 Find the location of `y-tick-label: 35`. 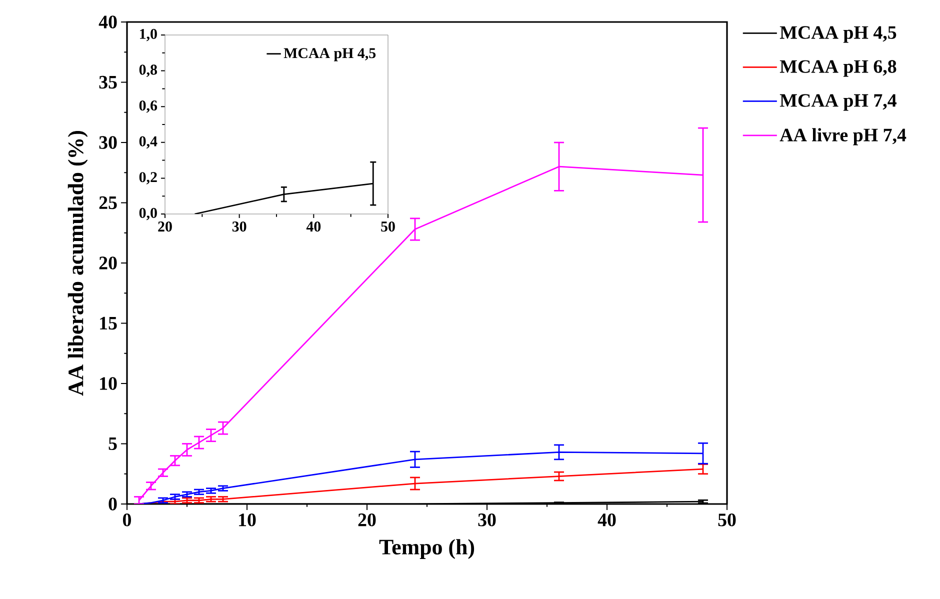

y-tick-label: 35 is located at coordinates (108, 82).